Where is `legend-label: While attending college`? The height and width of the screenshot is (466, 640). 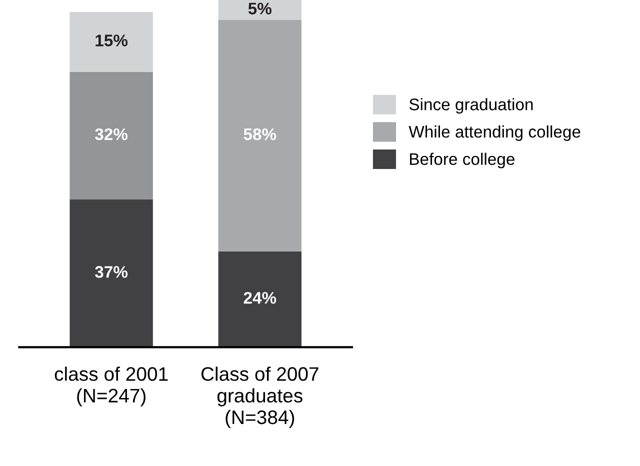
legend-label: While attending college is located at coordinates (494, 133).